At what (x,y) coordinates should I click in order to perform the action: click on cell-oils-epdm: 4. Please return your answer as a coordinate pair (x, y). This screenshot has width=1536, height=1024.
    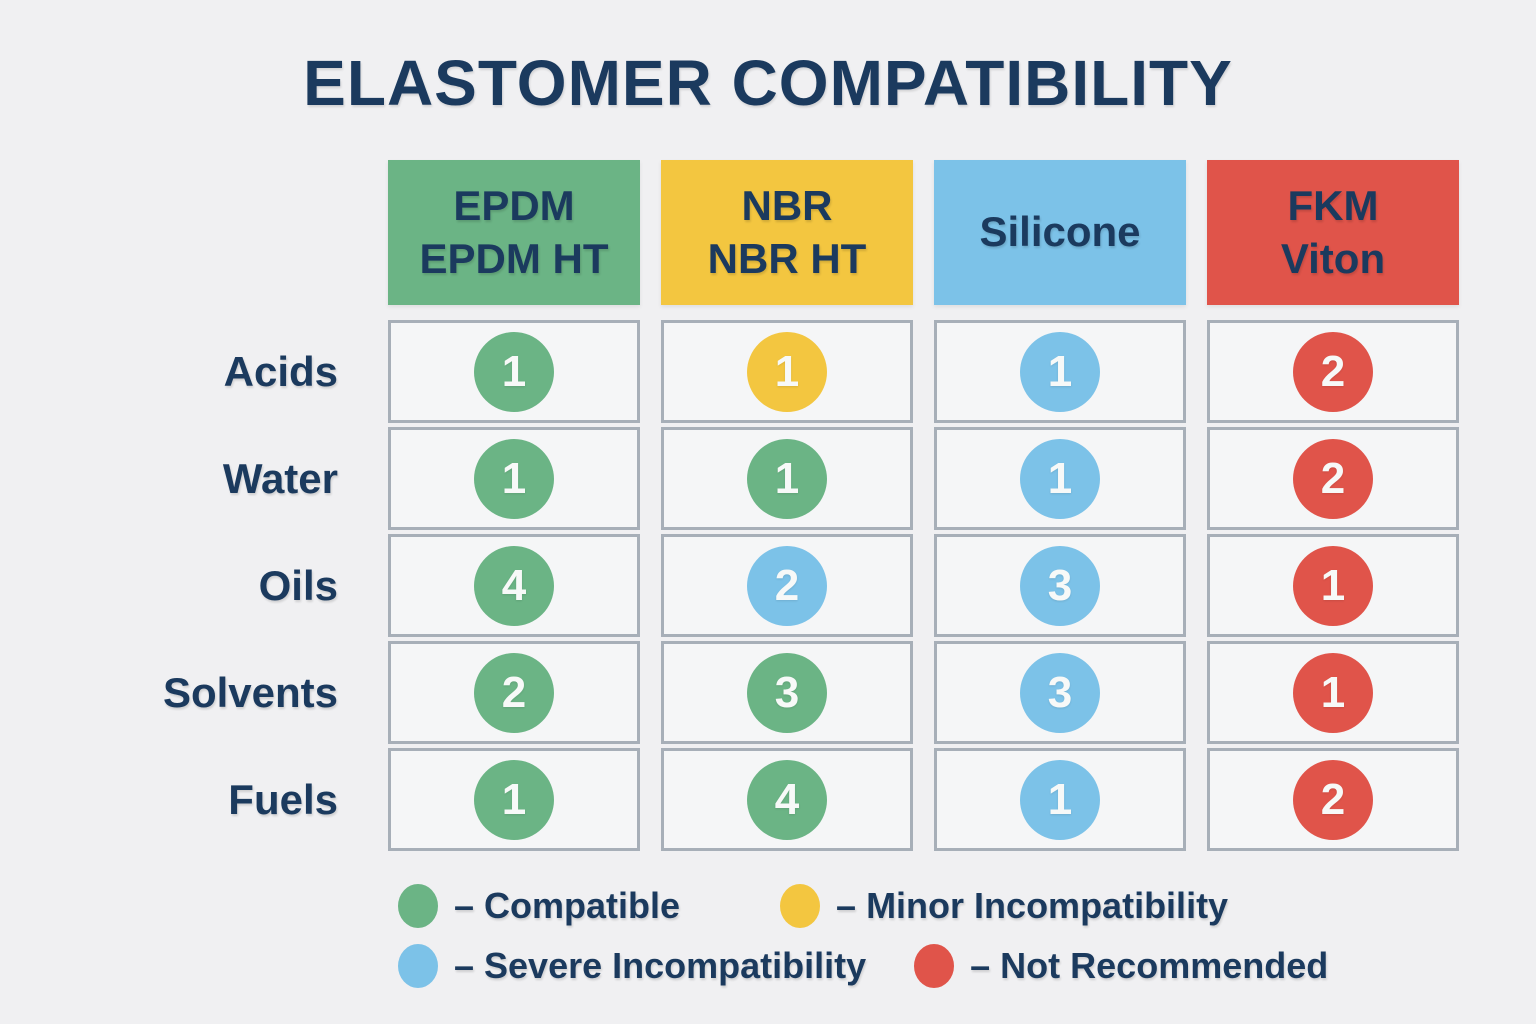
    Looking at the image, I should click on (514, 585).